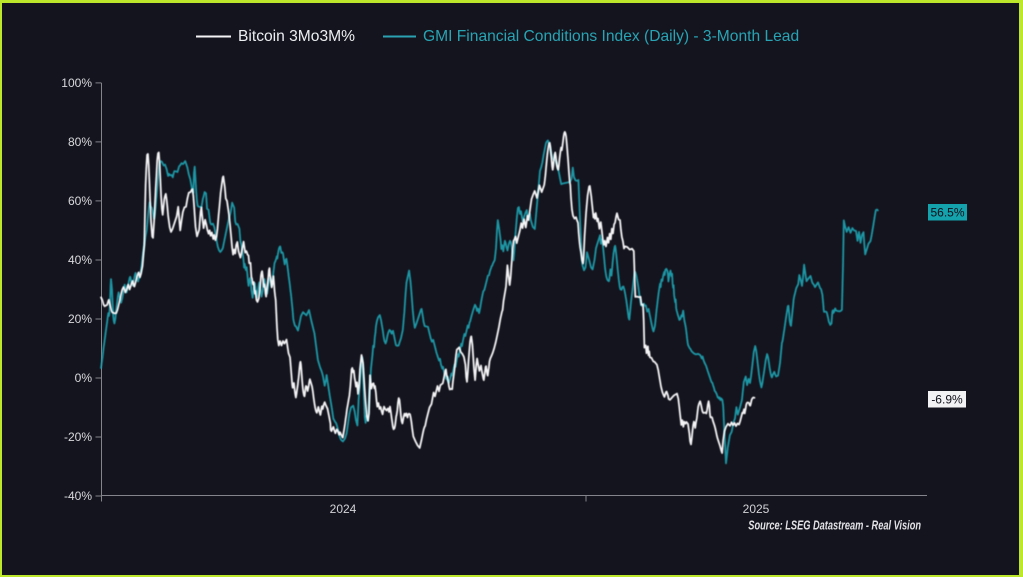 This screenshot has width=1023, height=577. I want to click on svg-text: 80%, so click(80, 142).